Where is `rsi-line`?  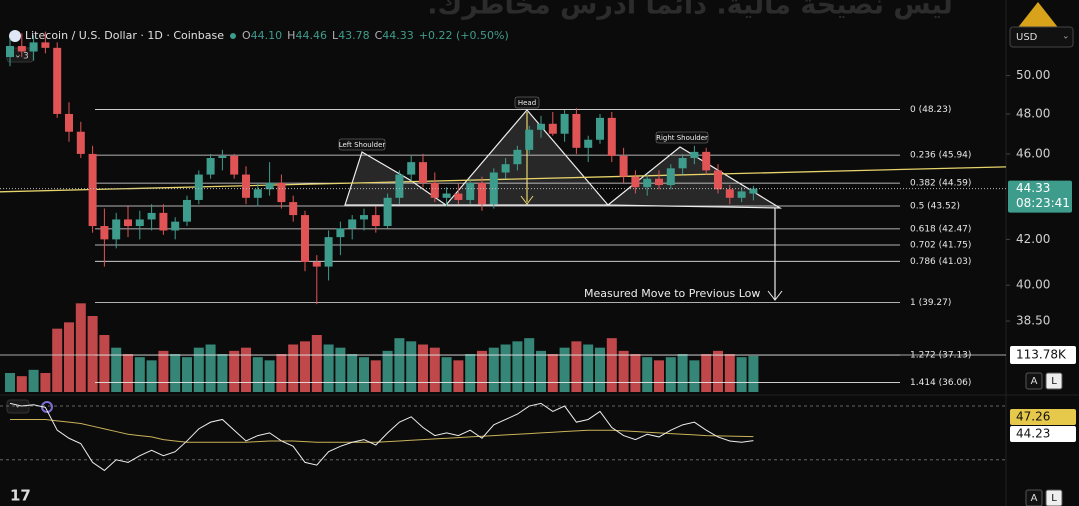 rsi-line is located at coordinates (381, 437).